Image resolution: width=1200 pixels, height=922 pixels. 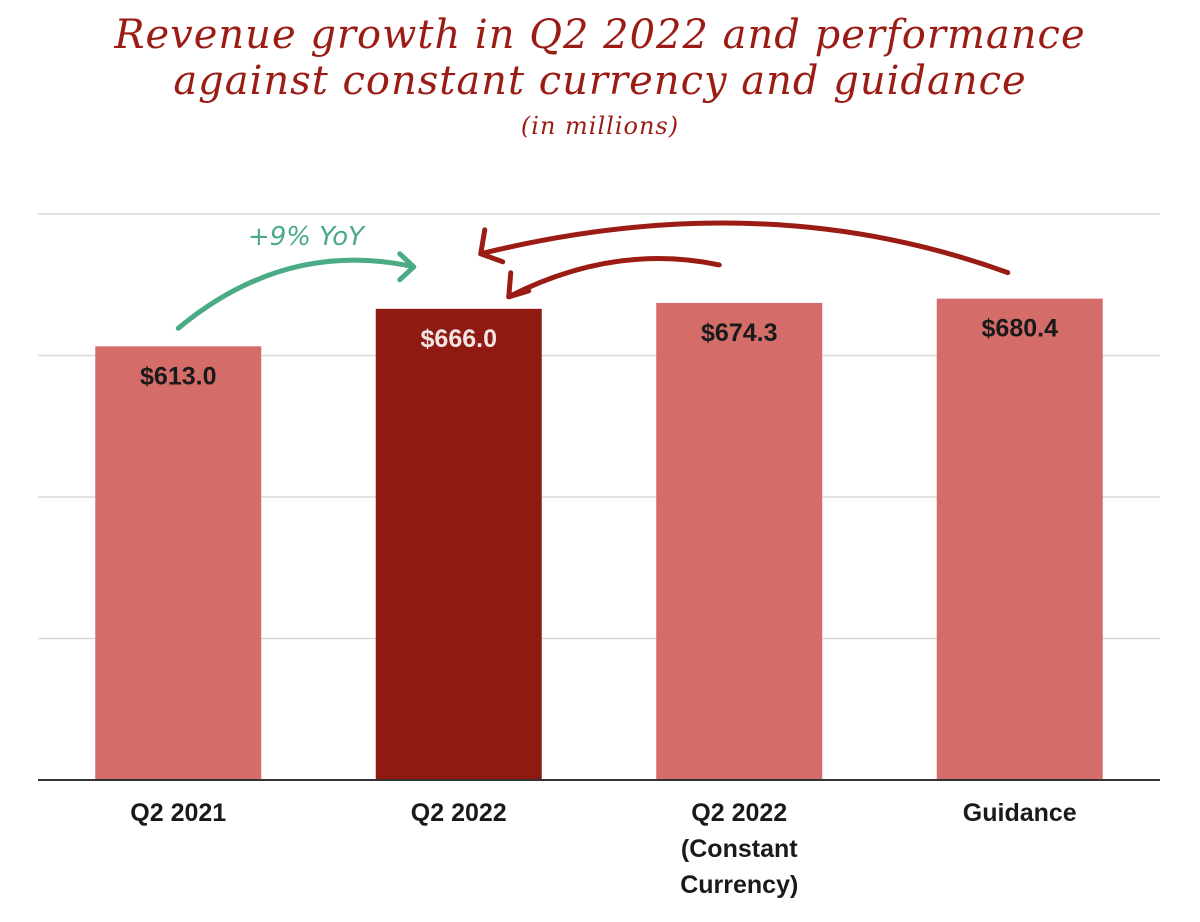 What do you see at coordinates (739, 333) in the screenshot?
I see `data-label: $674.3` at bounding box center [739, 333].